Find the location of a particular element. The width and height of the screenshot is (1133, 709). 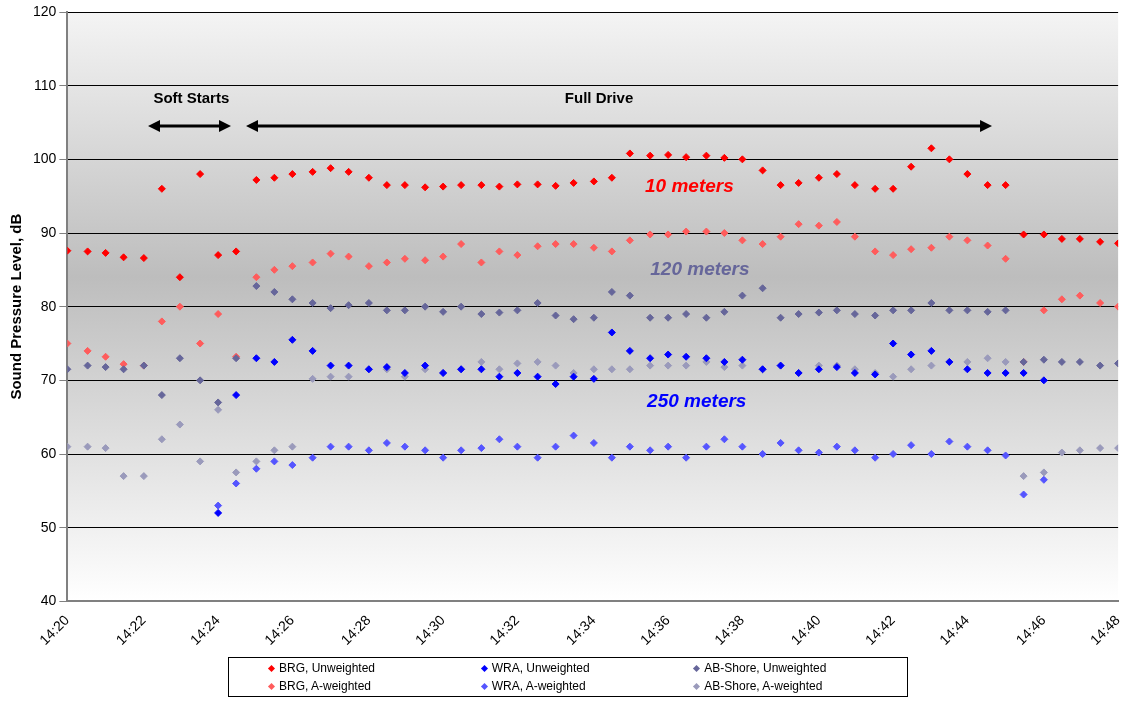

legend-label: BRG, A-weighted is located at coordinates (325, 686).